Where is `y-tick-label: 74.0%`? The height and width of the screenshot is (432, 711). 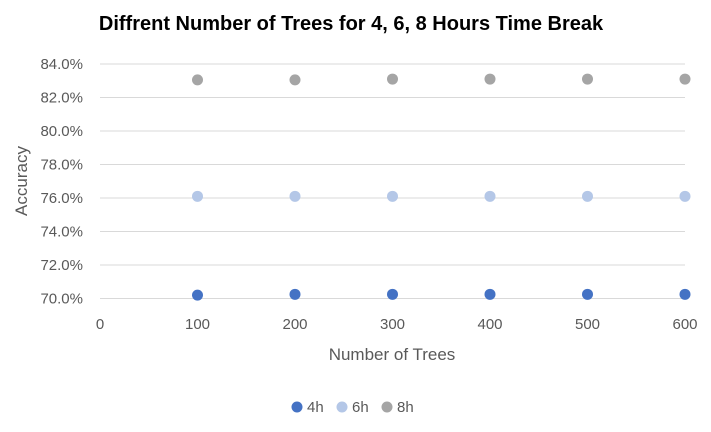 y-tick-label: 74.0% is located at coordinates (61, 232).